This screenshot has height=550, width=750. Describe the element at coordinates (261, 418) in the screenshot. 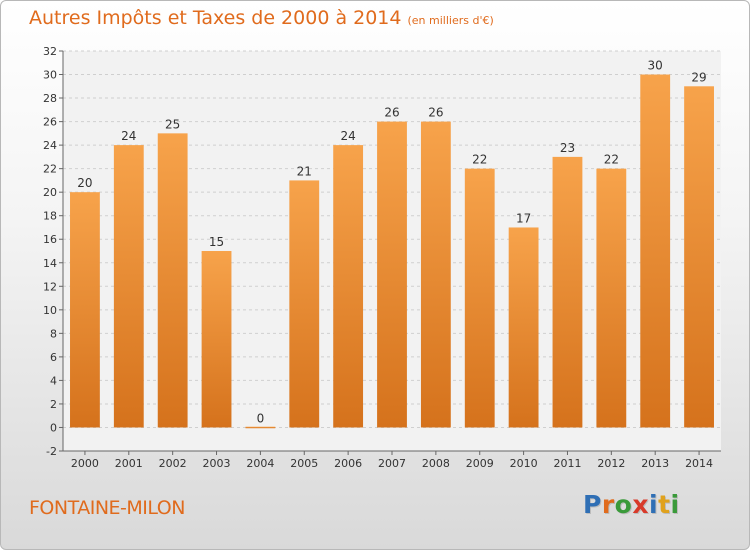

I see `data-label: 0` at that location.